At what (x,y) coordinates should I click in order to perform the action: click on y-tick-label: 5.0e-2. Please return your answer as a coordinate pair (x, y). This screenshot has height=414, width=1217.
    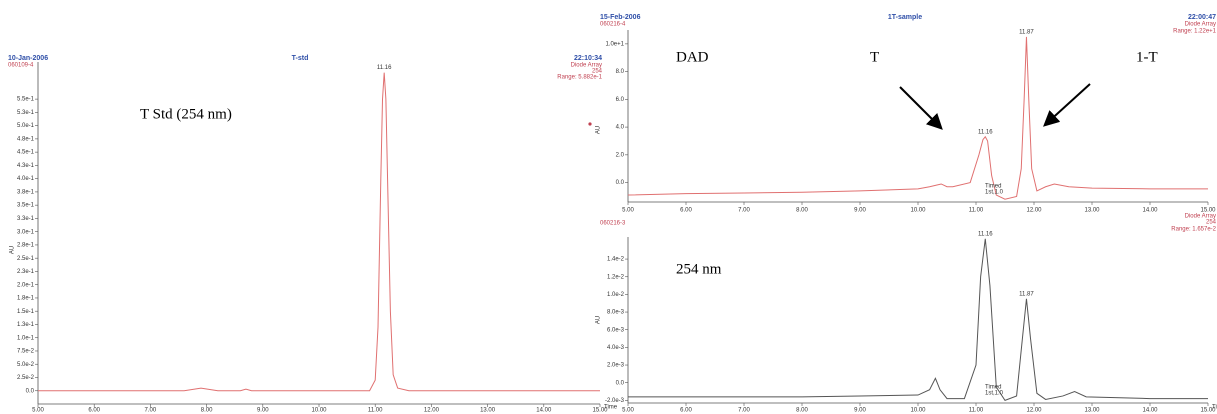
    Looking at the image, I should click on (26, 365).